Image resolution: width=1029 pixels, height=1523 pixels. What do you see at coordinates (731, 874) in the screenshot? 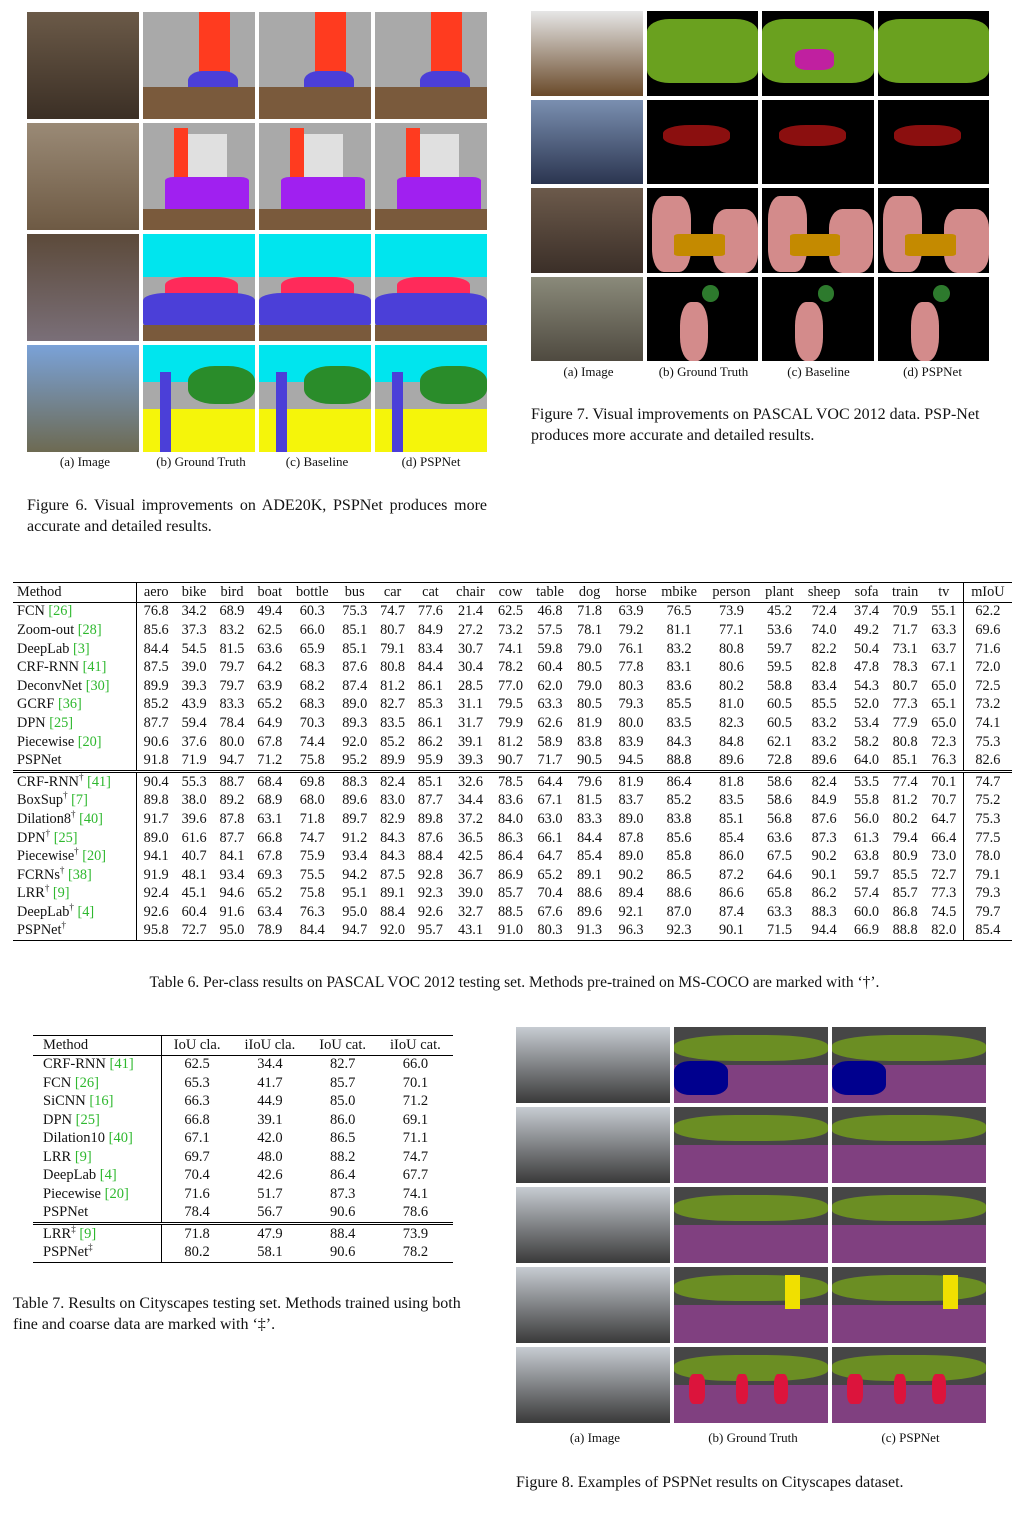
I see `score-cell: 87.2` at bounding box center [731, 874].